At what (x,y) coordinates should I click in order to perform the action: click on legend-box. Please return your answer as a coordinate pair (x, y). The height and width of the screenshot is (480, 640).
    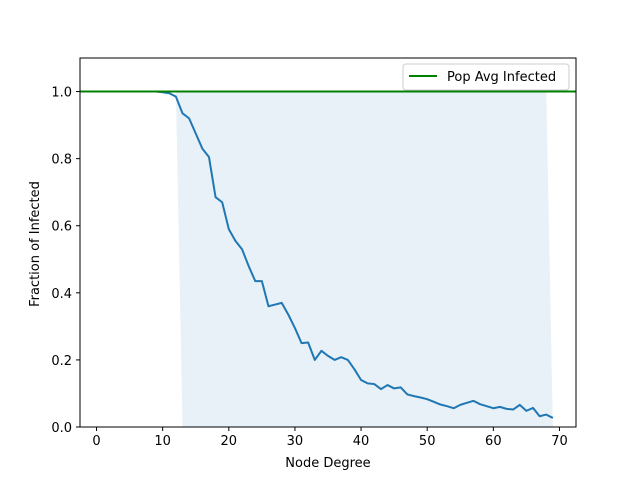
    Looking at the image, I should click on (486, 77).